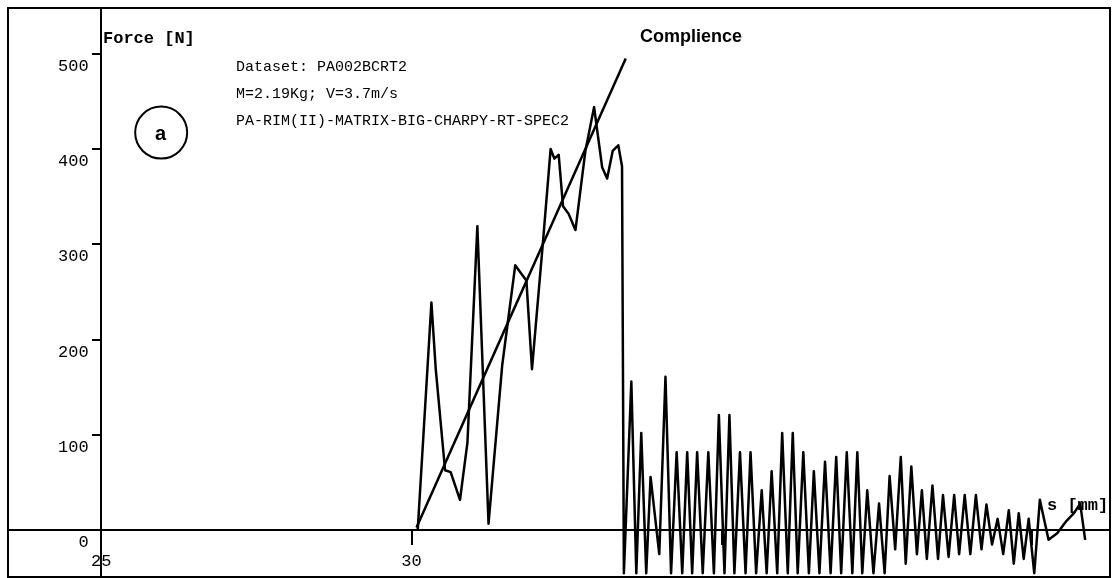  I want to click on y-tick-label: 300, so click(73, 257).